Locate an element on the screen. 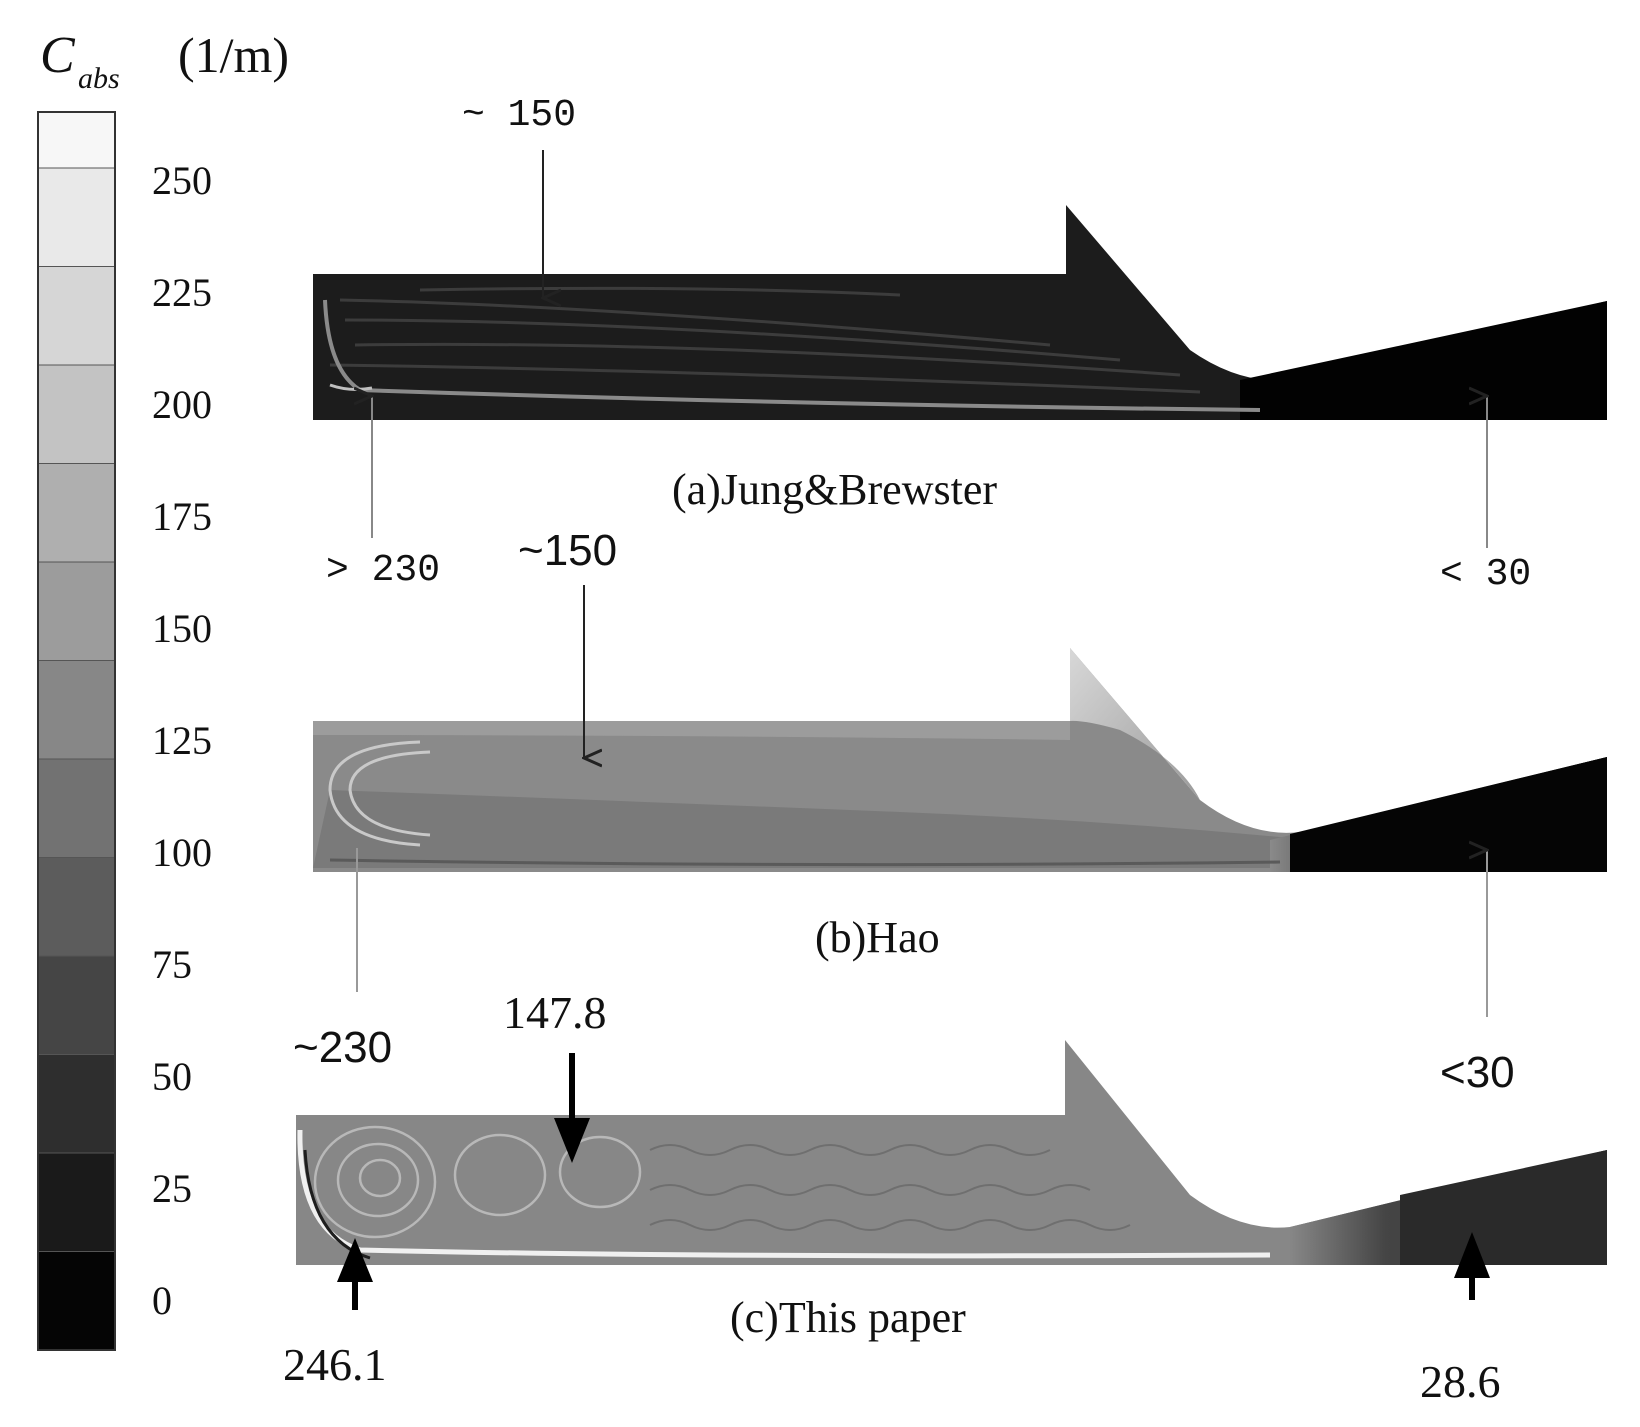  panel-a-label-left: > 230 is located at coordinates (383, 570).